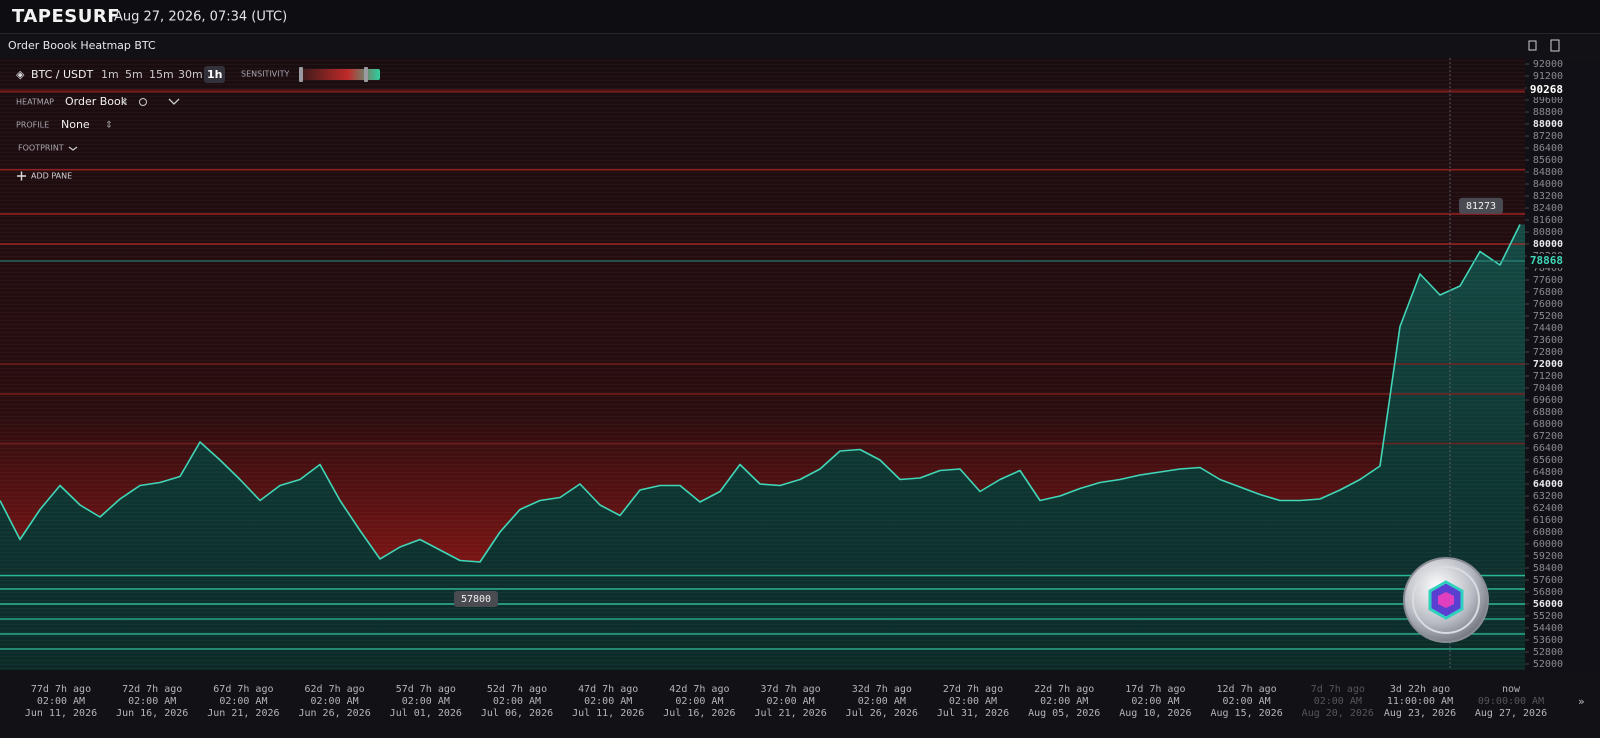 This screenshot has height=738, width=1600. Describe the element at coordinates (1548, 496) in the screenshot. I see `y-tick-label: 63200` at that location.